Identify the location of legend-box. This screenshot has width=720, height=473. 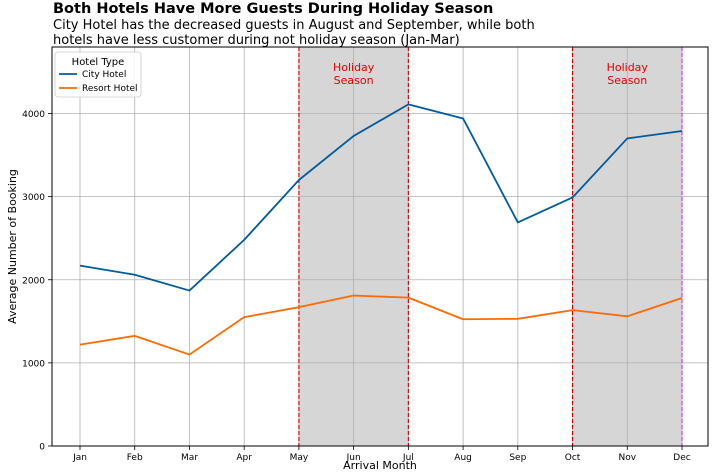
(98, 74).